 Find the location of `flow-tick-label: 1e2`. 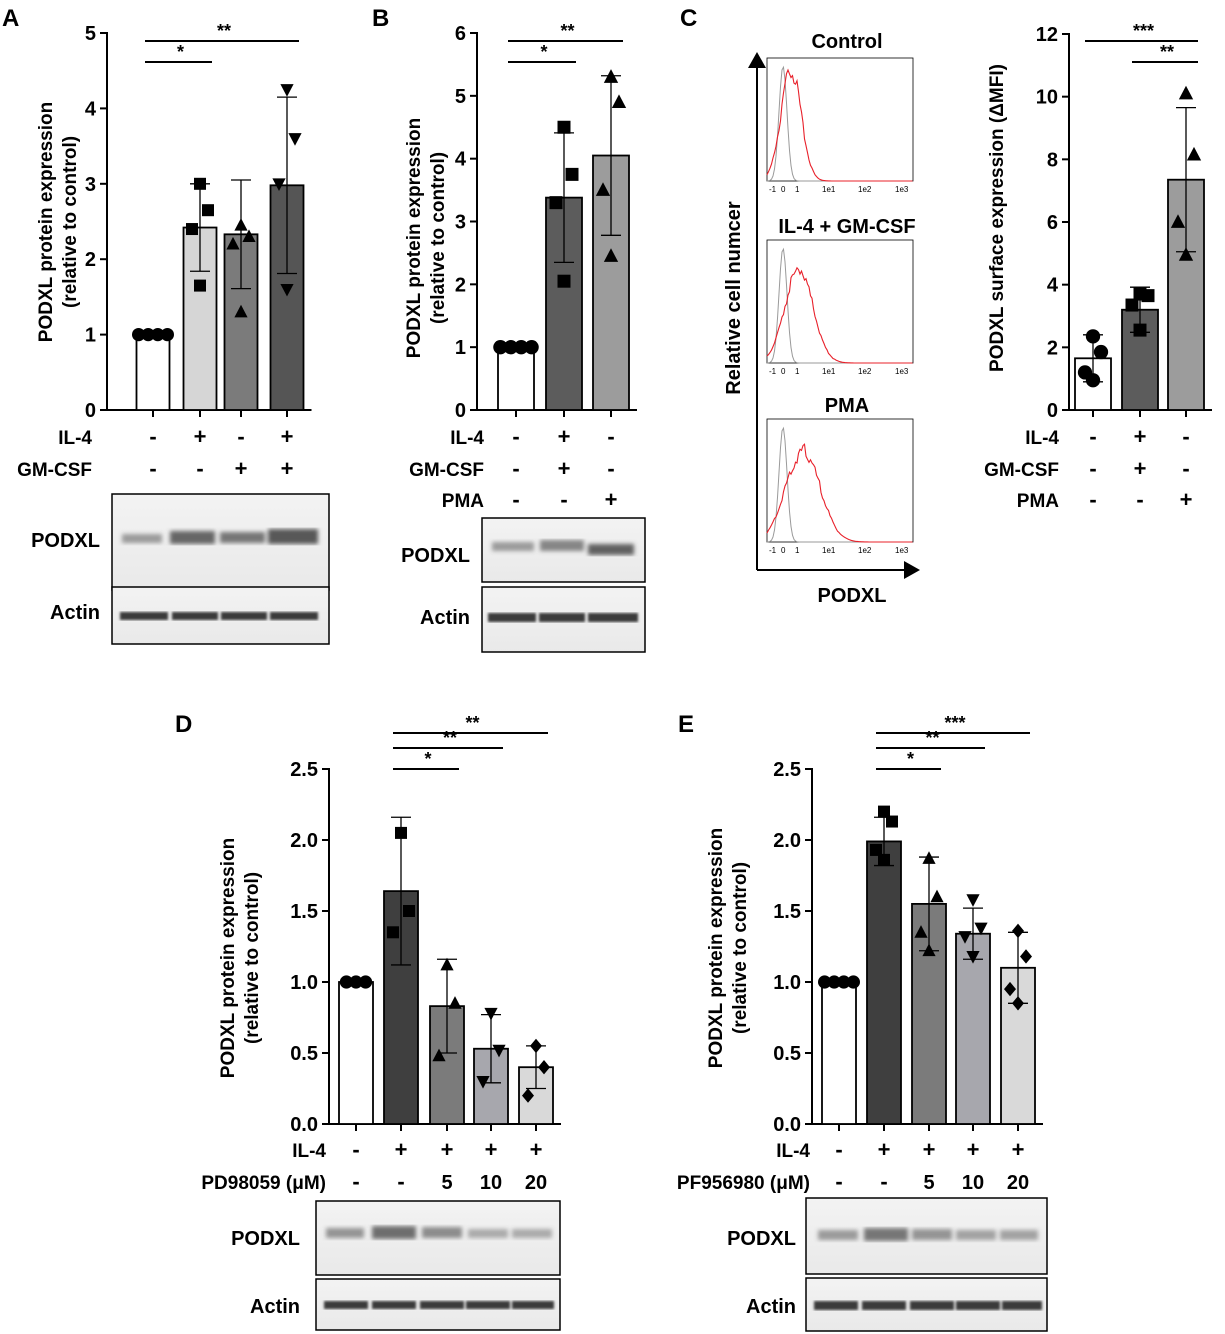

flow-tick-label: 1e2 is located at coordinates (865, 550).